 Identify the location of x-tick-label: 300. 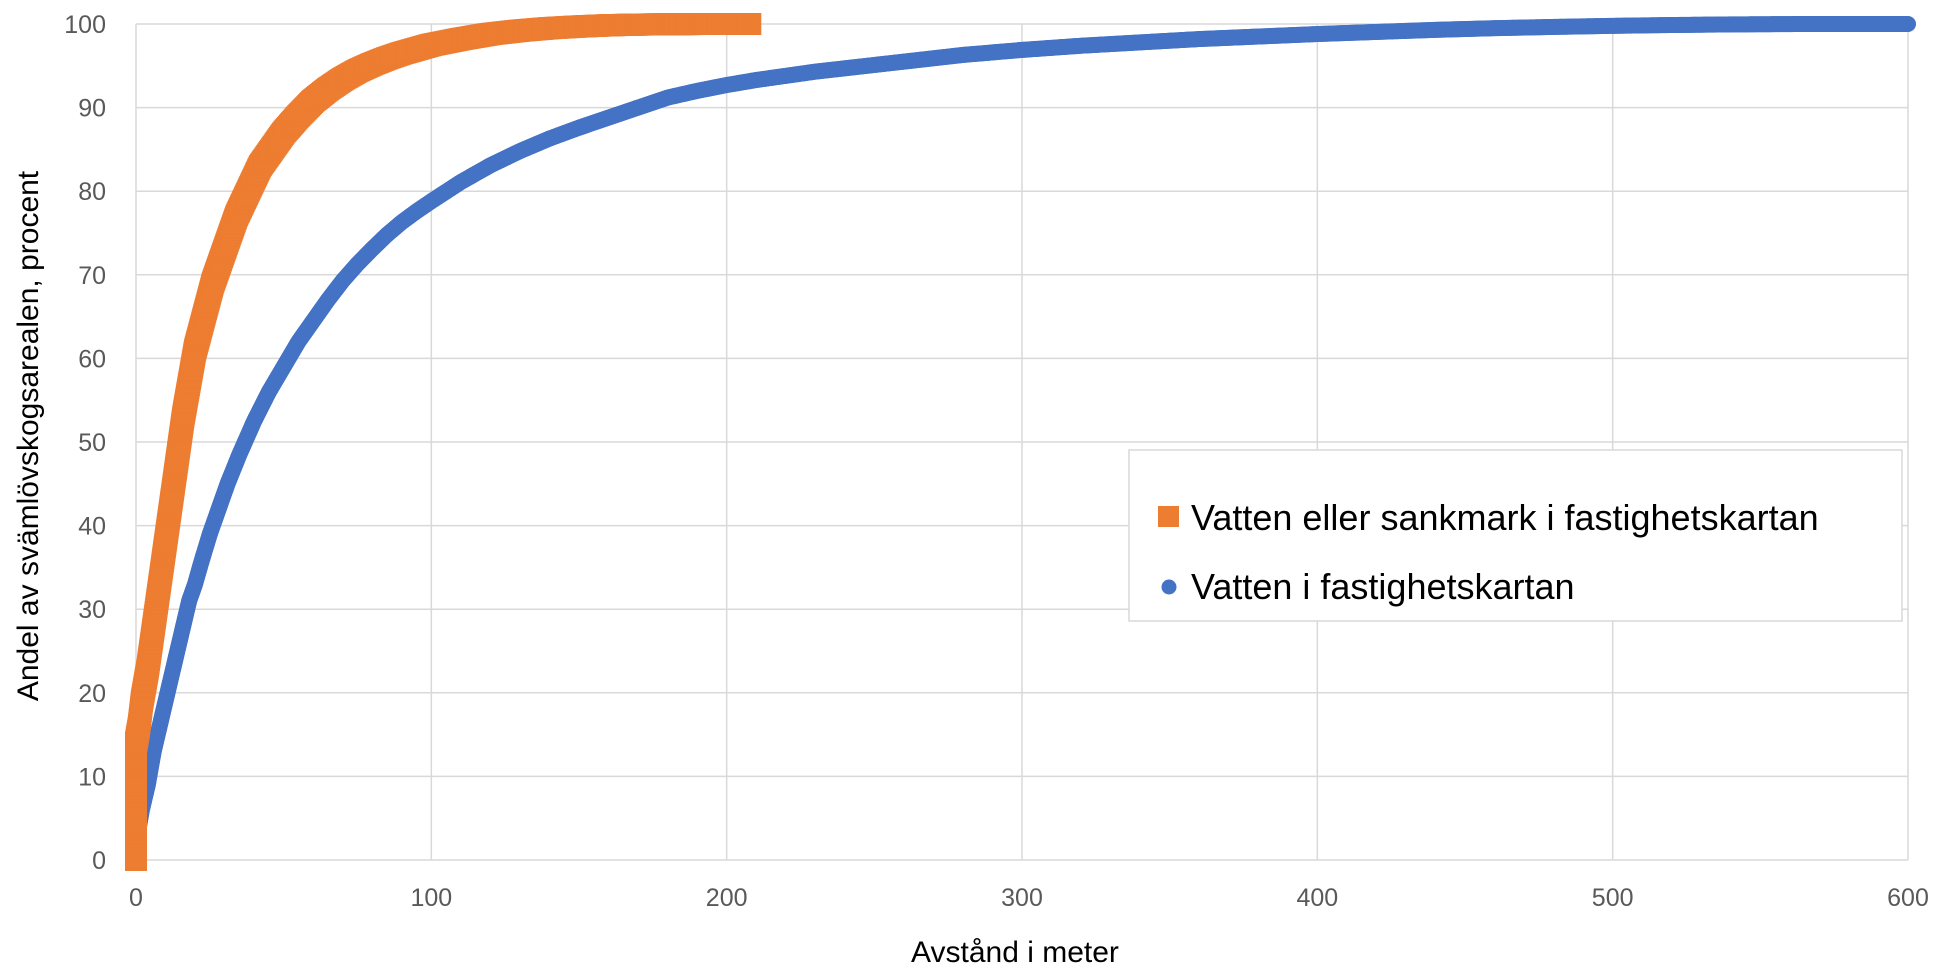
(1022, 898).